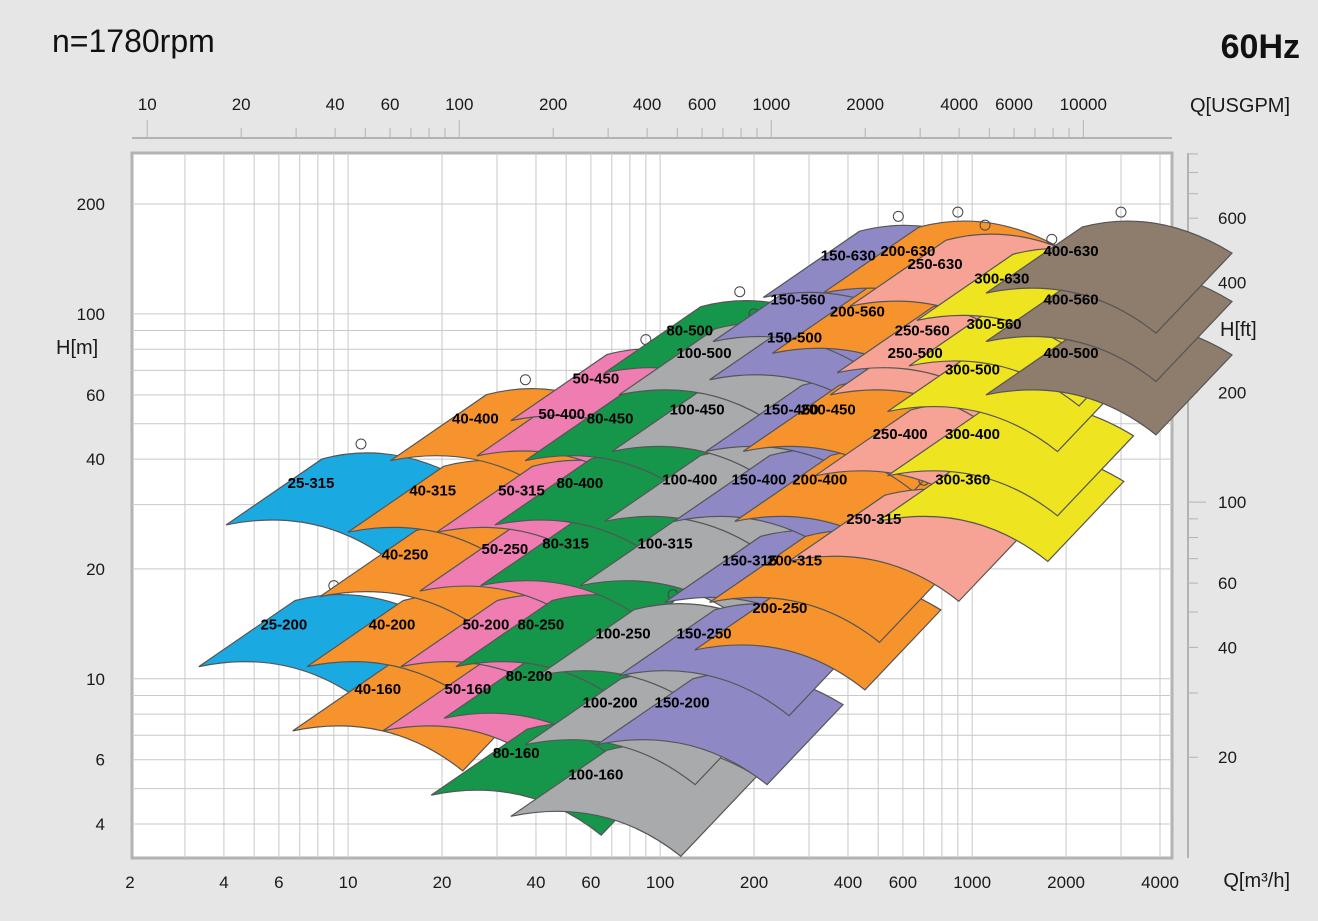 This screenshot has height=921, width=1318. Describe the element at coordinates (392, 625) in the screenshot. I see `pump-label-40-200: 40-200` at that location.